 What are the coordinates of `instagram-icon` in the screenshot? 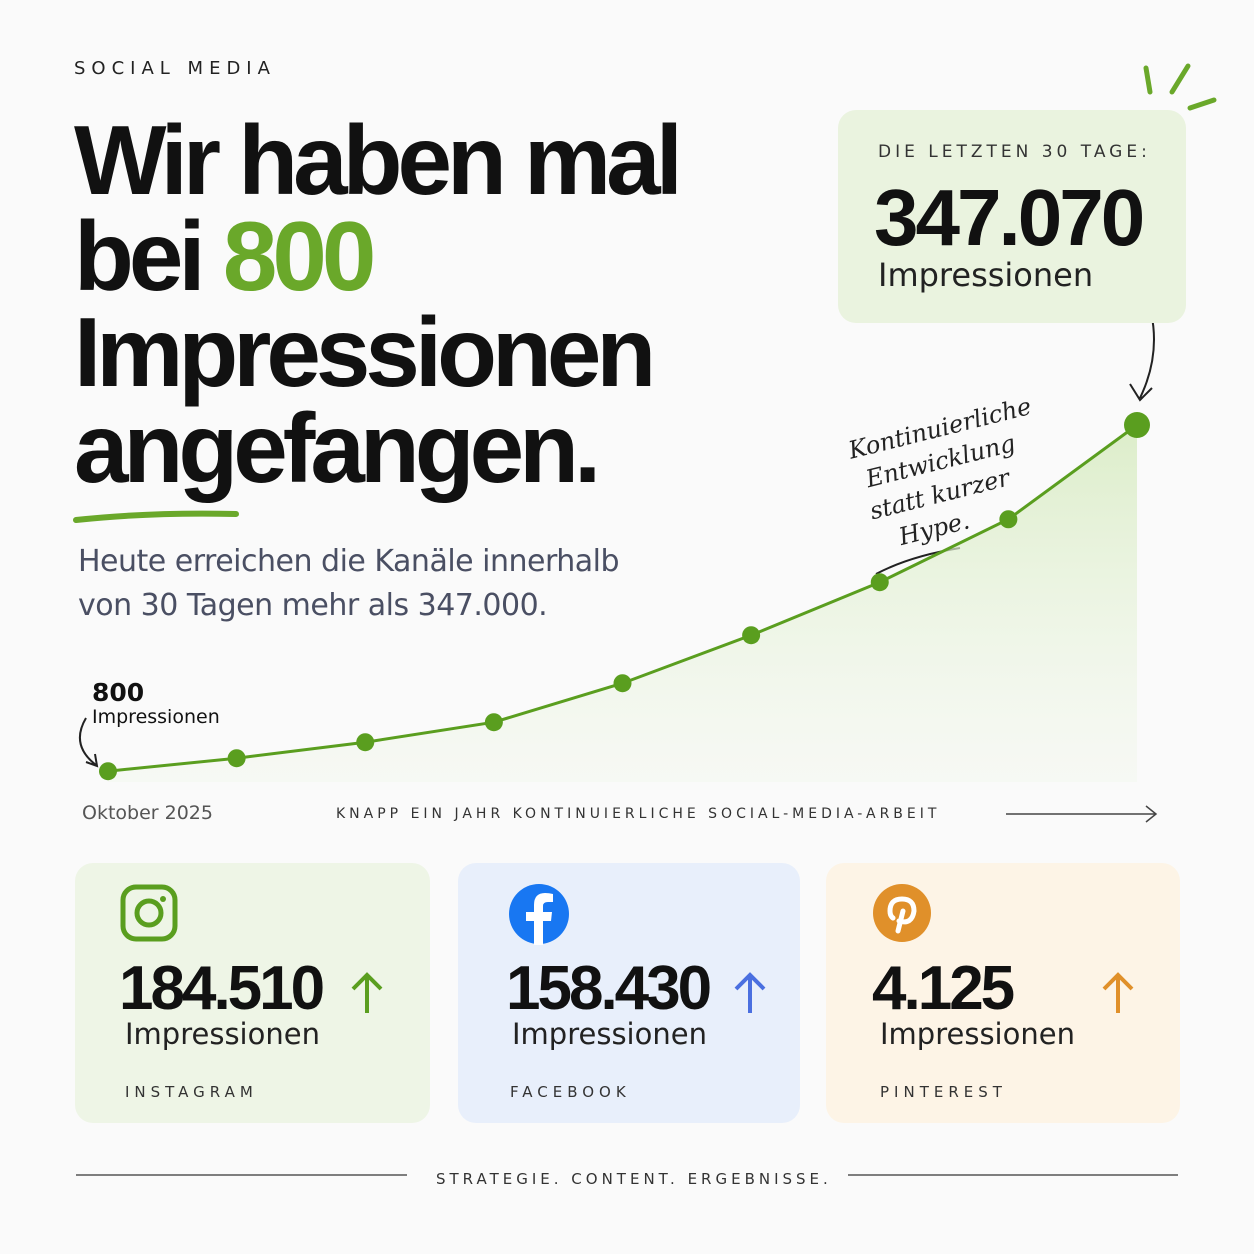 It's located at (149, 913).